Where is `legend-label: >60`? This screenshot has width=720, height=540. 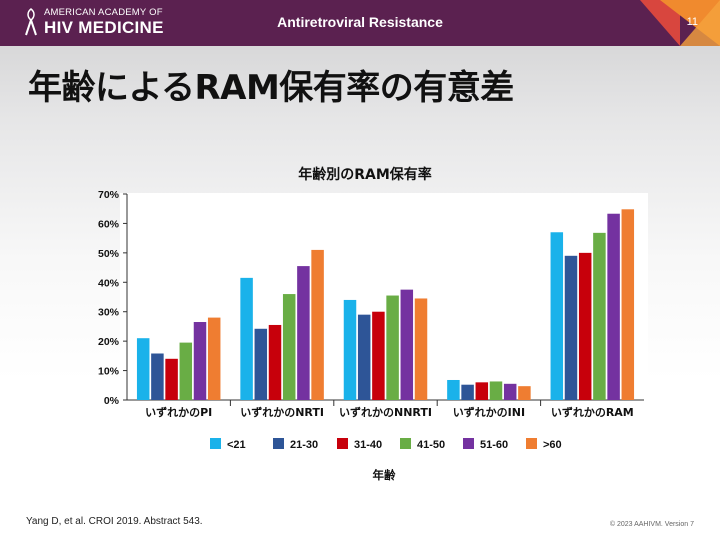 legend-label: >60 is located at coordinates (552, 445).